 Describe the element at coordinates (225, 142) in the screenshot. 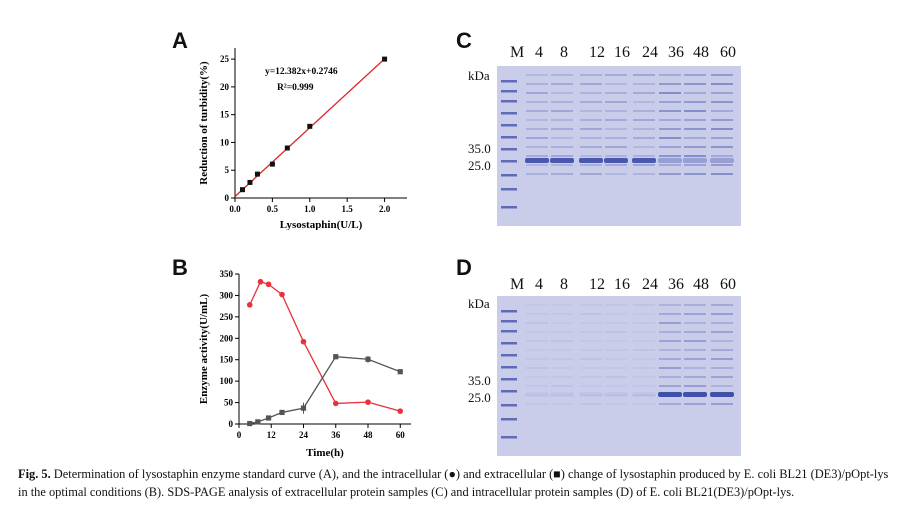

I see `y-tick-label: 10` at that location.